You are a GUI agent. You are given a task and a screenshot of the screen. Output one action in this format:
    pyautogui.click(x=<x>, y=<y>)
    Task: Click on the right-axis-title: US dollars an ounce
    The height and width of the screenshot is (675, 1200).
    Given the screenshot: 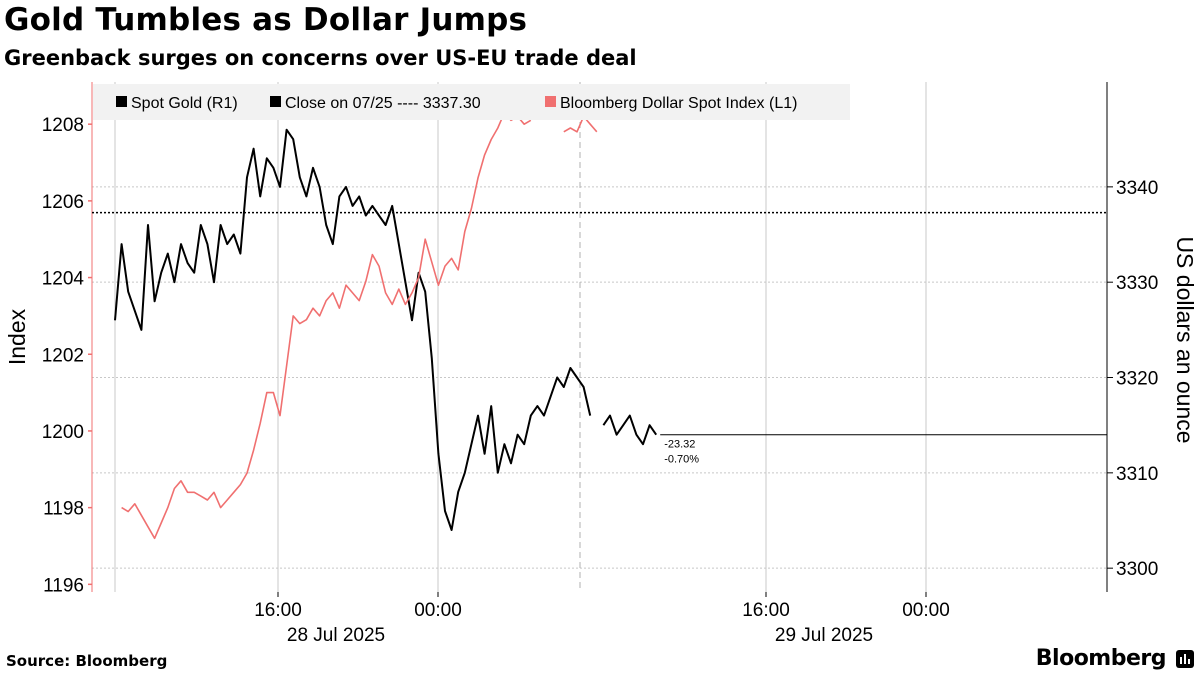 What is the action you would take?
    pyautogui.click(x=1185, y=339)
    